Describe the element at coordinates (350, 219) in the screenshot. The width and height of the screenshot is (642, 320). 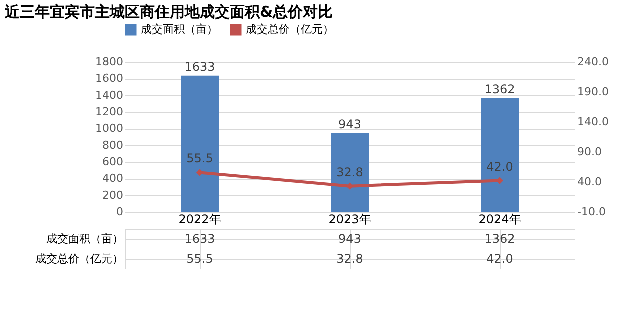
I see `x-tick-label: 2023年` at that location.